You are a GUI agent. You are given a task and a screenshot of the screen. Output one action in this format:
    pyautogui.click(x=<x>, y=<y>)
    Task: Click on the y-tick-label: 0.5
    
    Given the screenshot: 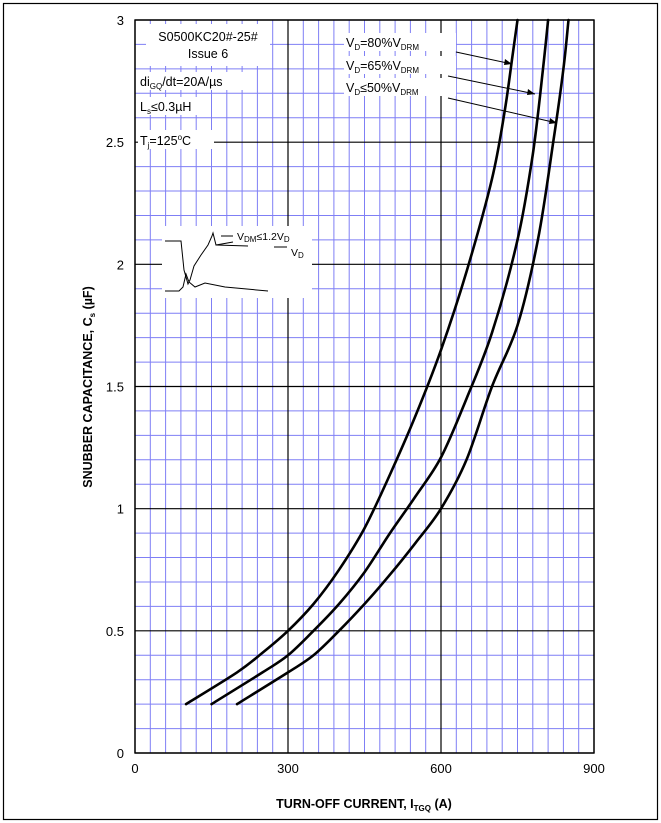 What is the action you would take?
    pyautogui.click(x=115, y=631)
    